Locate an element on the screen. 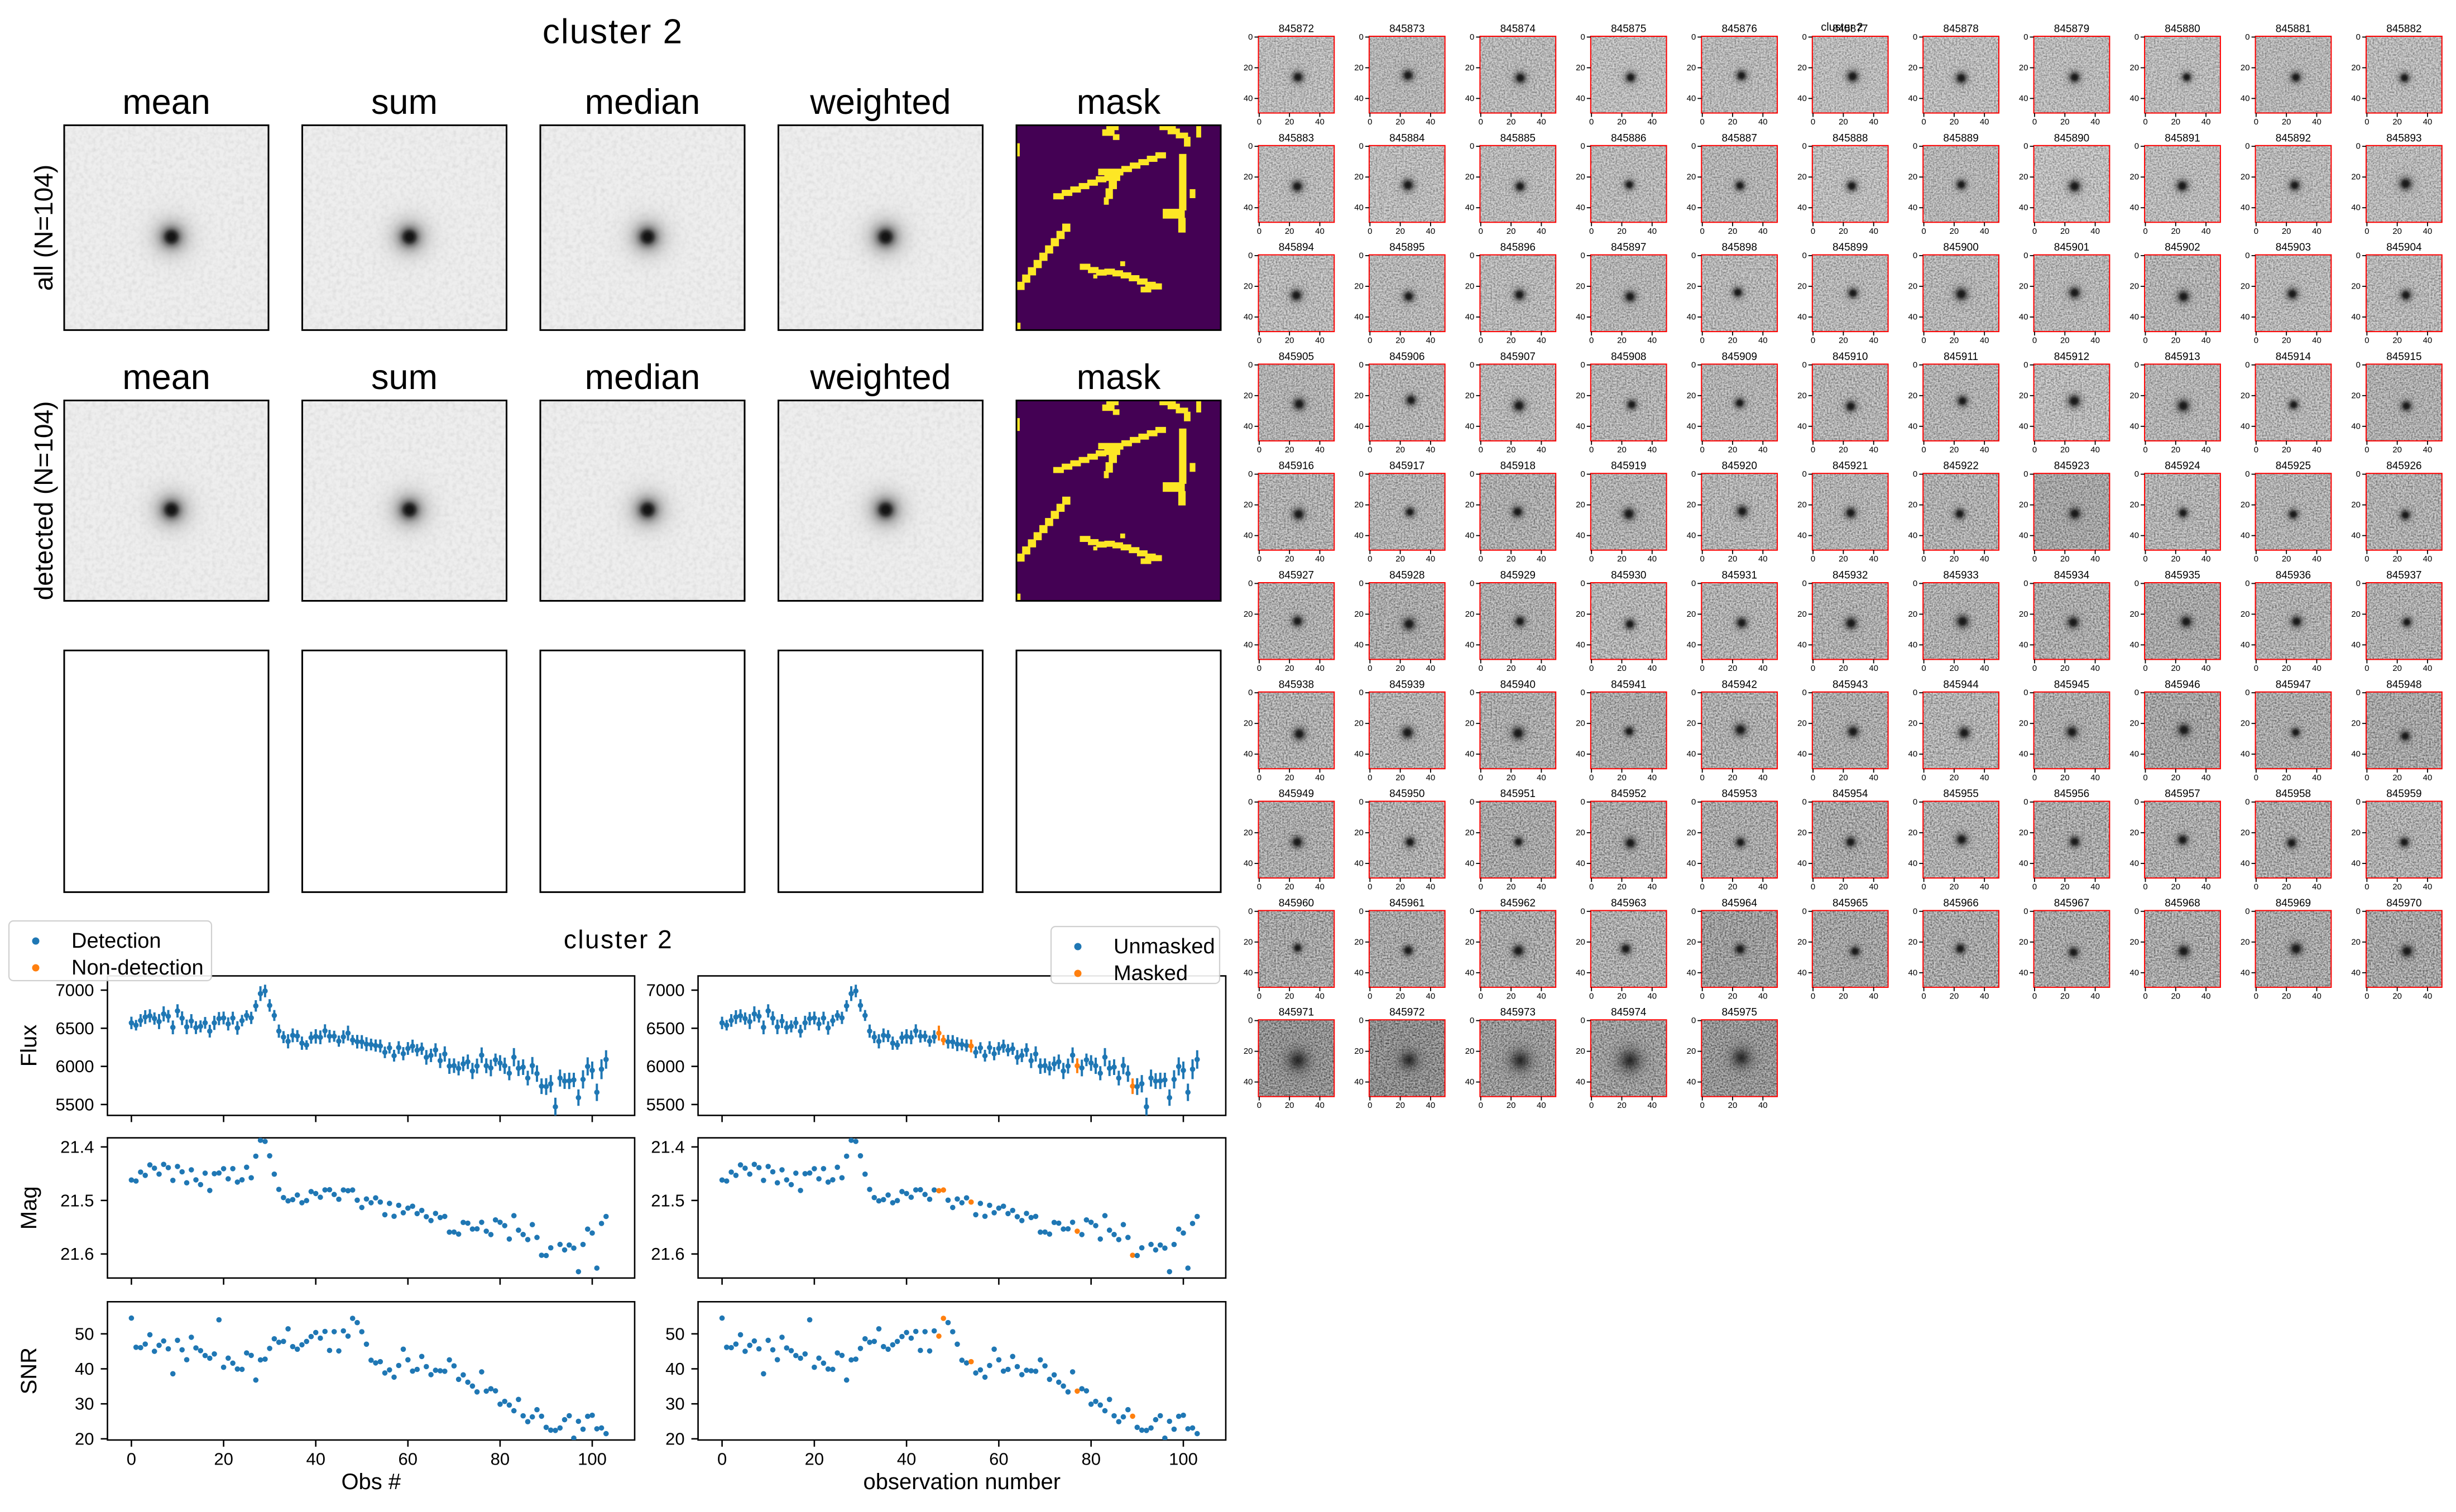 This screenshot has height=1512, width=2456. svg-text: cluster 2 is located at coordinates (619, 940).